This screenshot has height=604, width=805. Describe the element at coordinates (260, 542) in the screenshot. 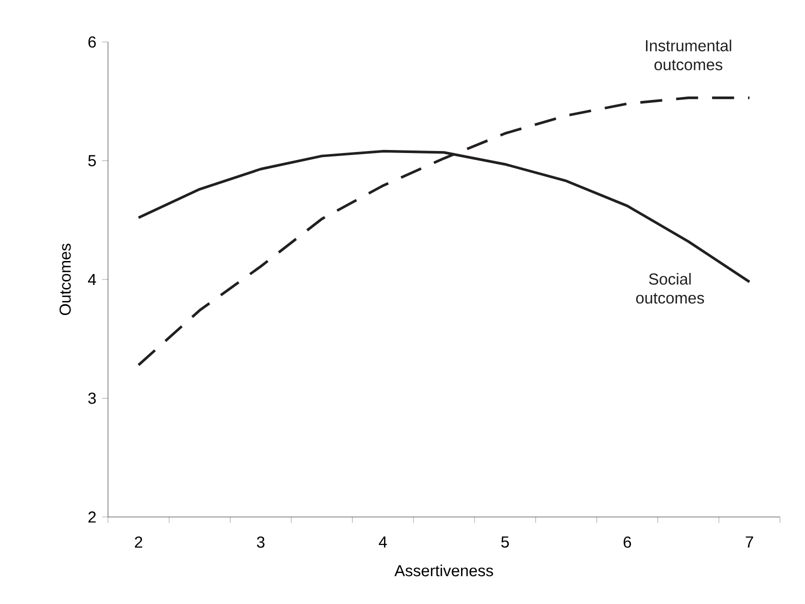

I see `x-tick-label: 3` at that location.